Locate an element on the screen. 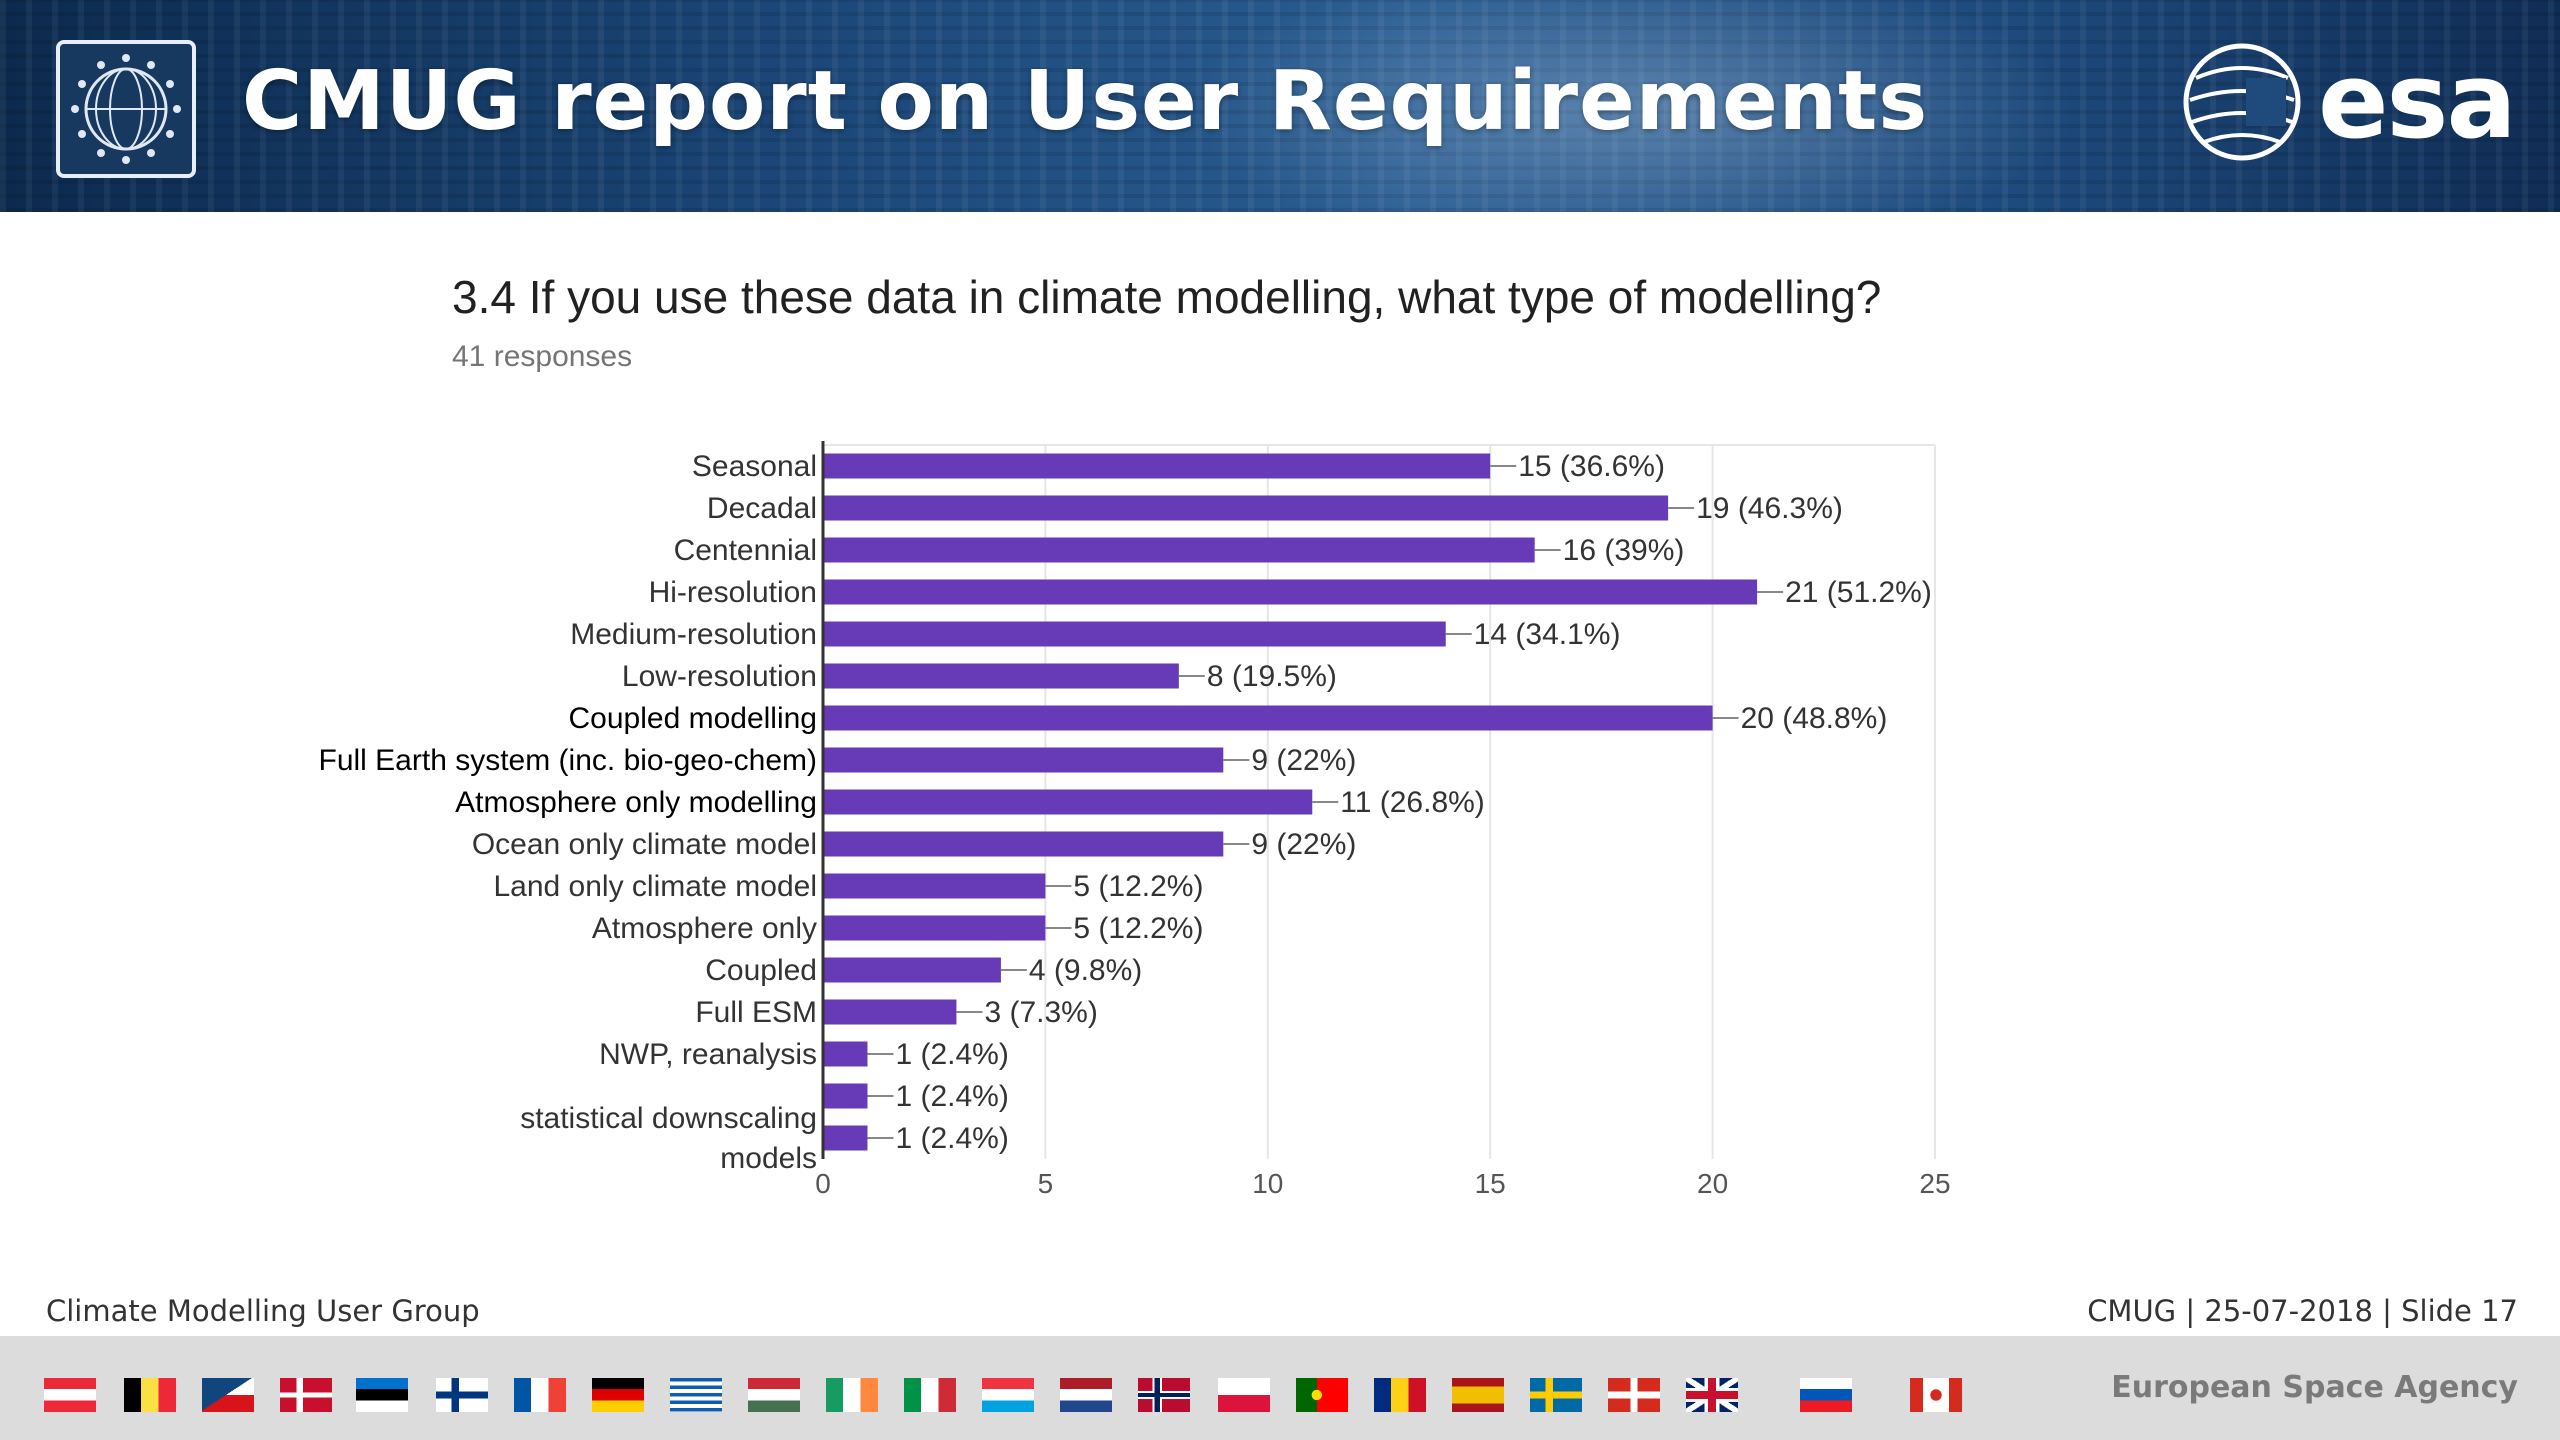 Image resolution: width=2560 pixels, height=1440 pixels. x-tick-label: 15 is located at coordinates (1490, 1183).